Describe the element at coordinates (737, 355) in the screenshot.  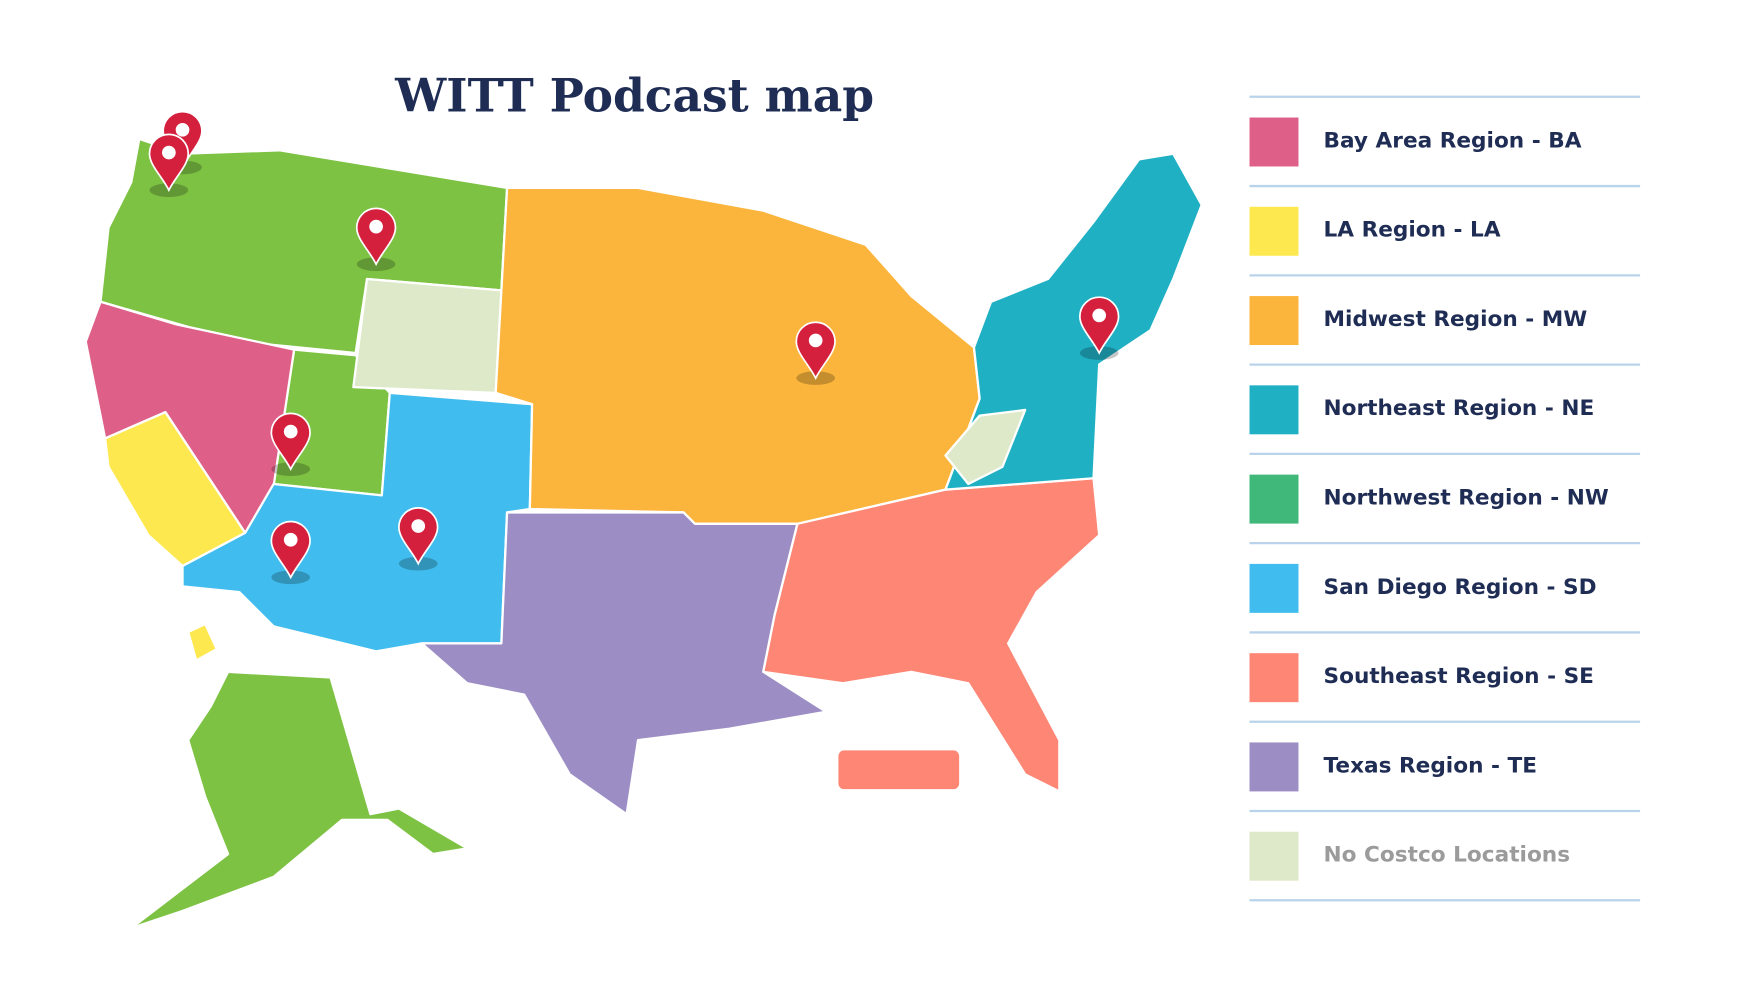
I see `midwest-region` at that location.